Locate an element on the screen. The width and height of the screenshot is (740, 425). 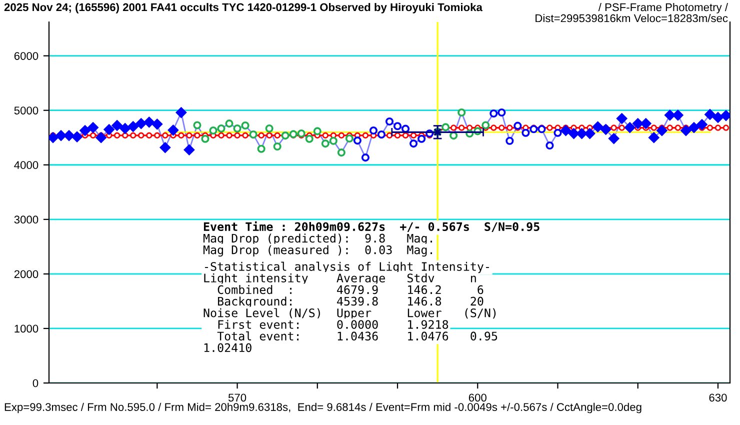
y-tick-label: 0 is located at coordinates (35, 383).